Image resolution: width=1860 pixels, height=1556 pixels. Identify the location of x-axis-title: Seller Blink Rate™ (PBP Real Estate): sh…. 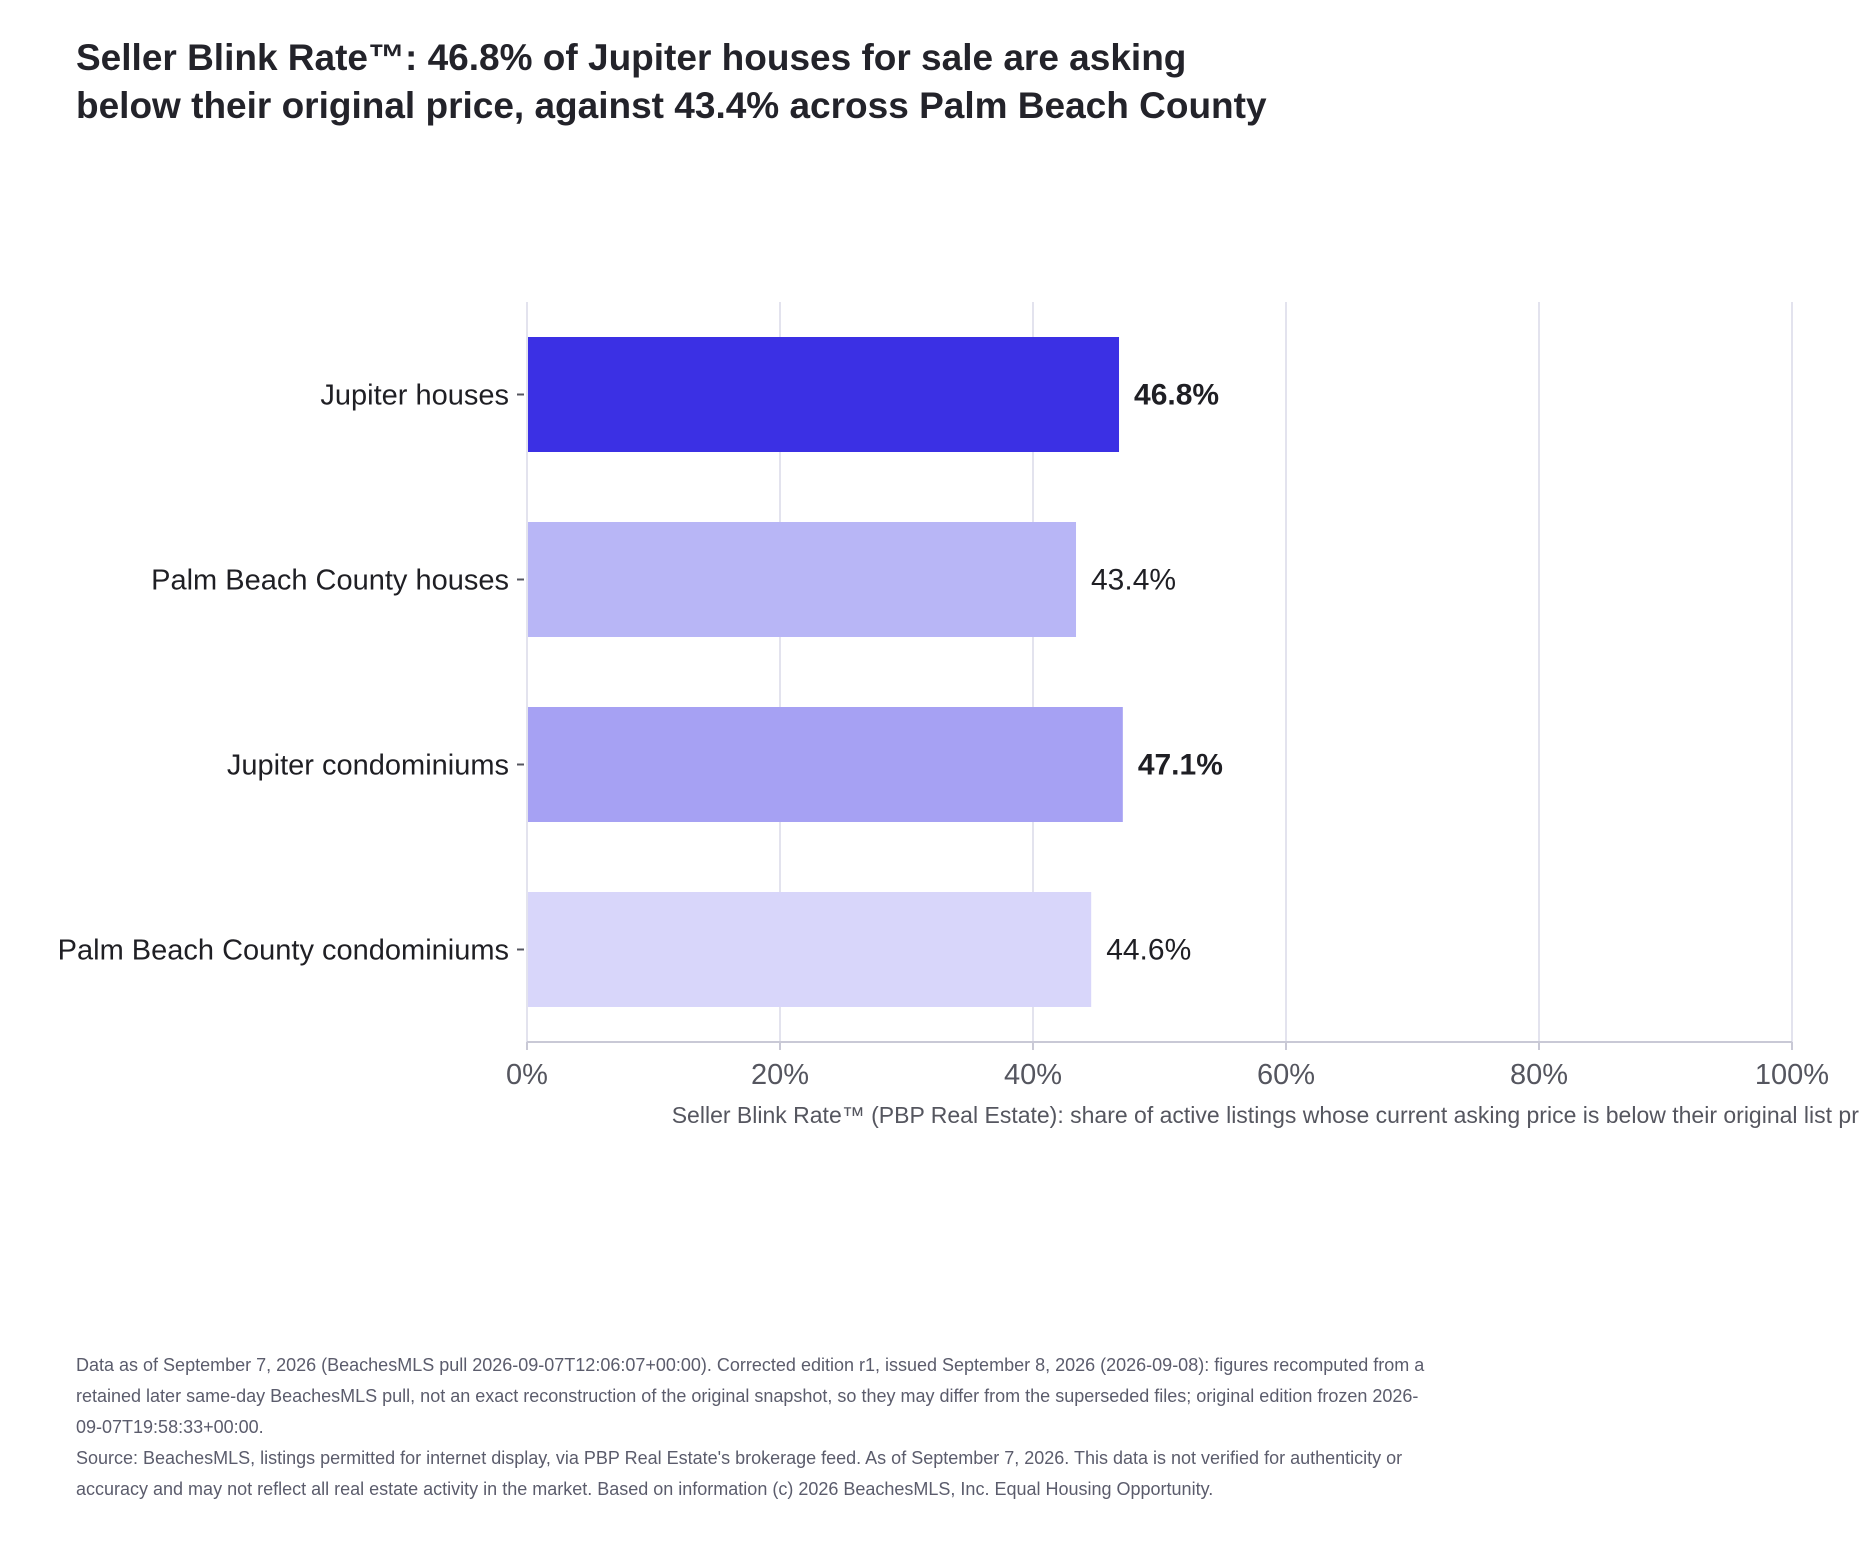
(1266, 1115).